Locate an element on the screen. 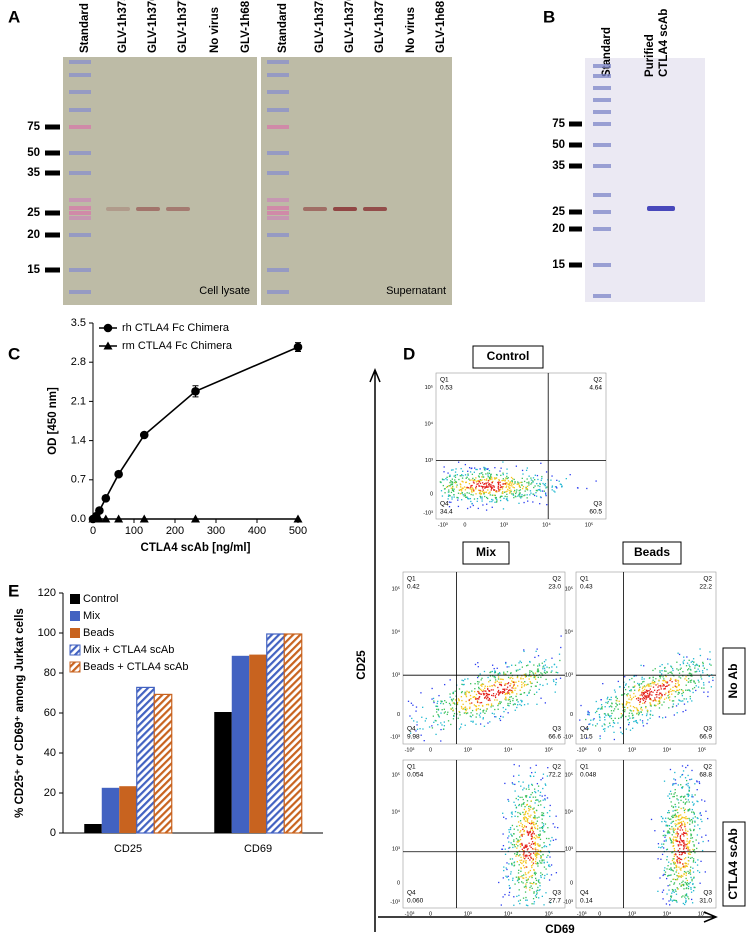 This screenshot has height=938, width=747. panel-label: D is located at coordinates (409, 353).